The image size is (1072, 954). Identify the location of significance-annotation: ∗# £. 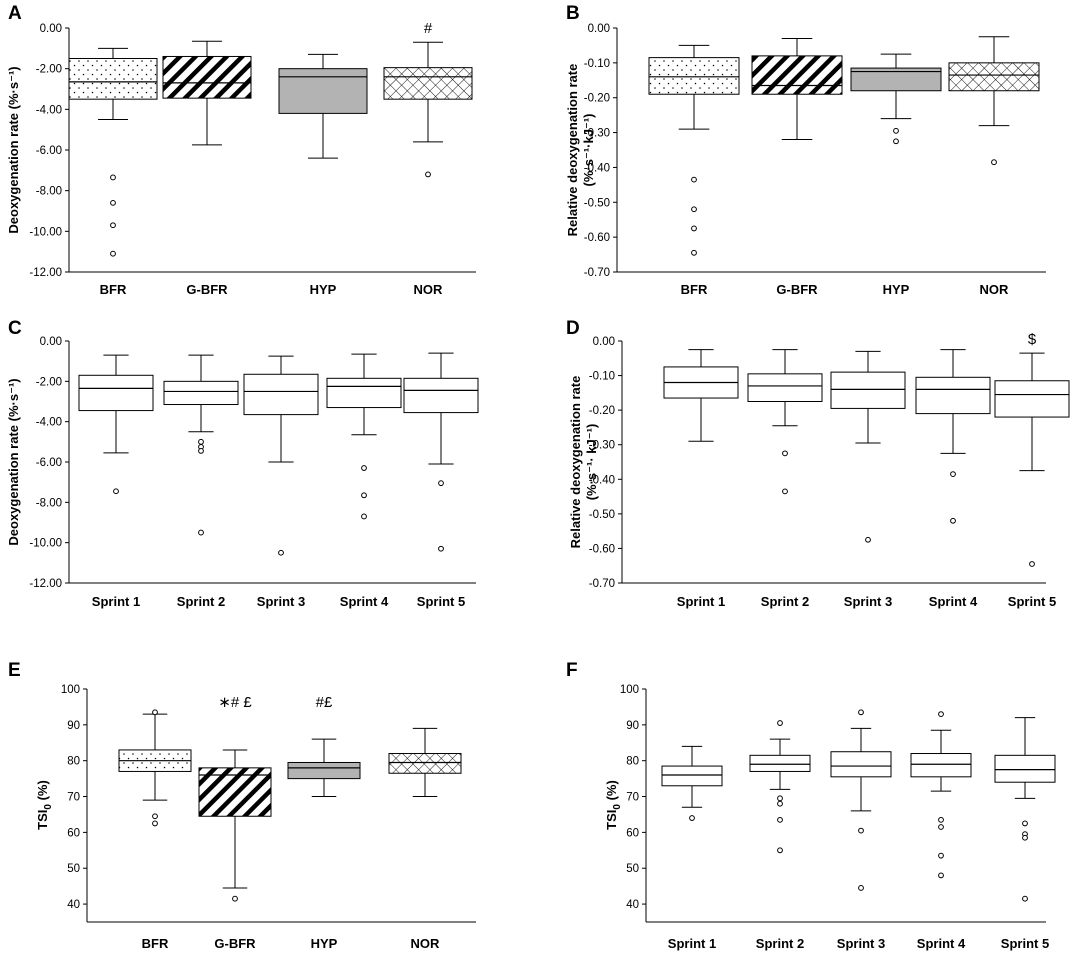
(235, 702).